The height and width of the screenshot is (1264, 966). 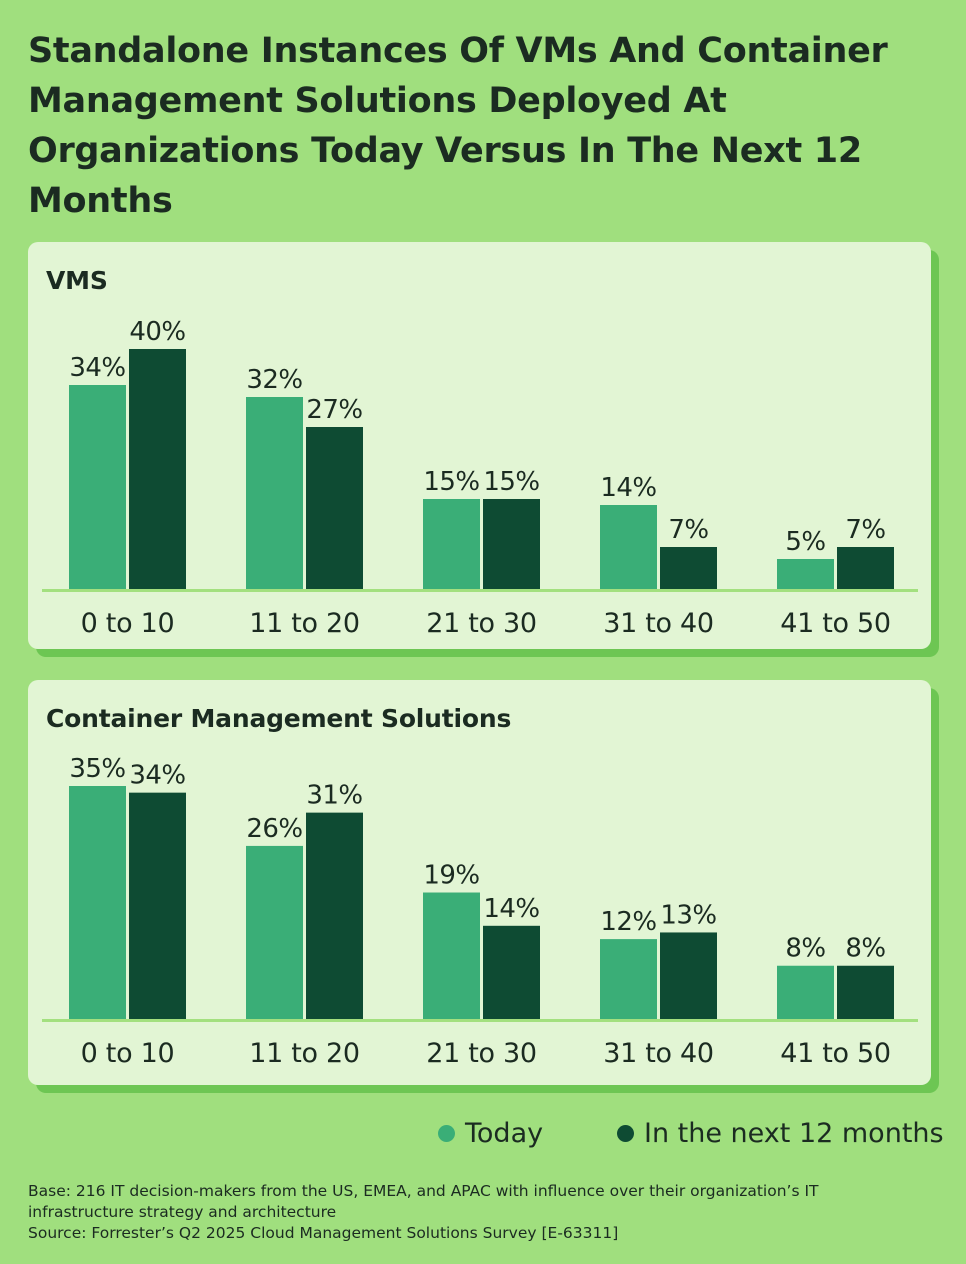 What do you see at coordinates (688, 915) in the screenshot?
I see `data-label-next12: 13%` at bounding box center [688, 915].